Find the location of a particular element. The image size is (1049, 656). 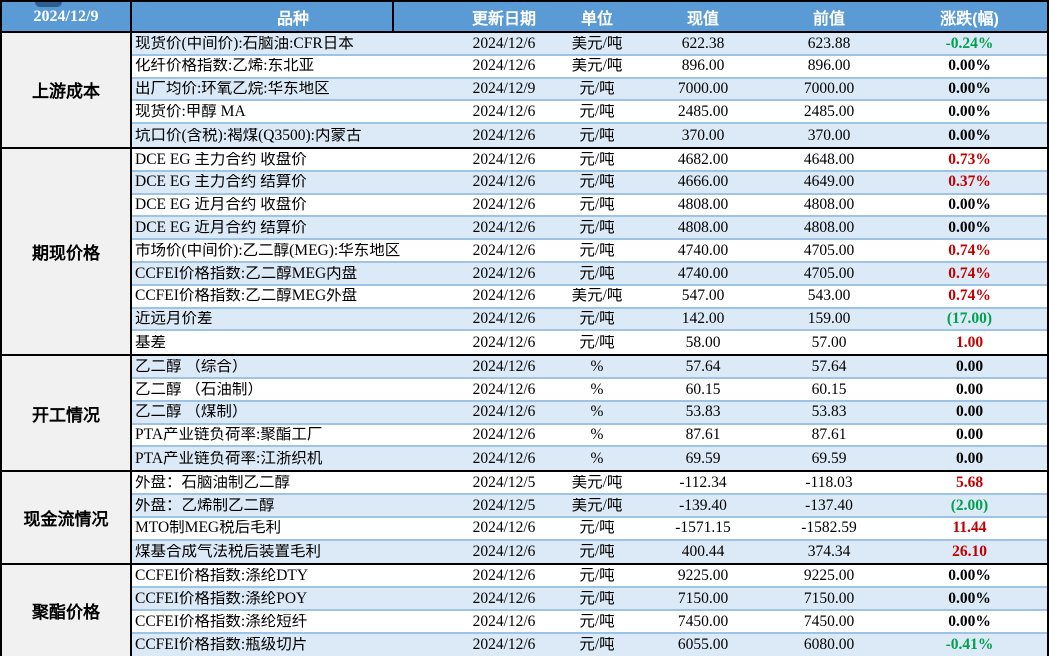

current-value-cell: 9225.00 is located at coordinates (703, 575).